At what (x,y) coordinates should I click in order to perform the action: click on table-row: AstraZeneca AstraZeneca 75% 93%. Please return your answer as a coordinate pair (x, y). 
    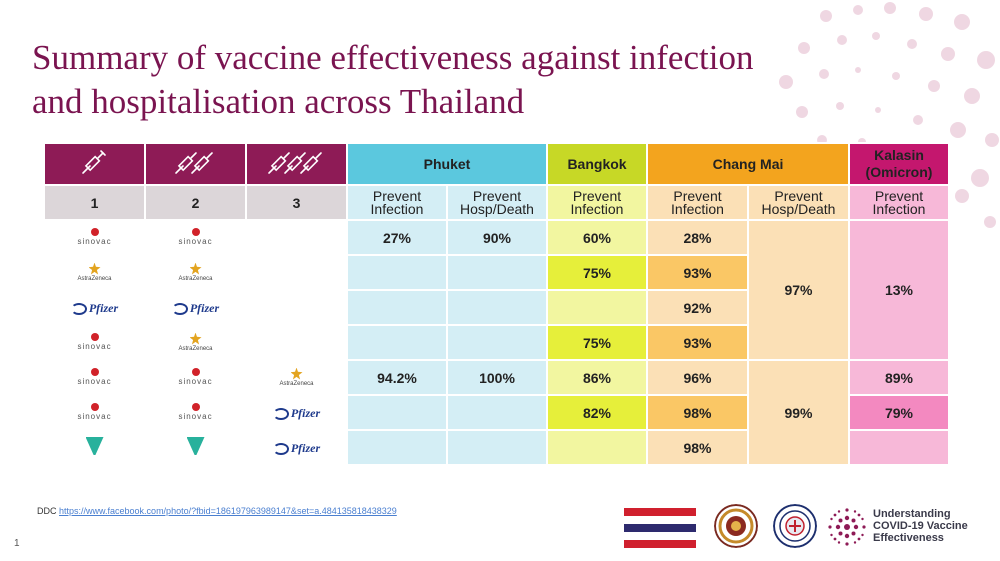
    Looking at the image, I should click on (496, 272).